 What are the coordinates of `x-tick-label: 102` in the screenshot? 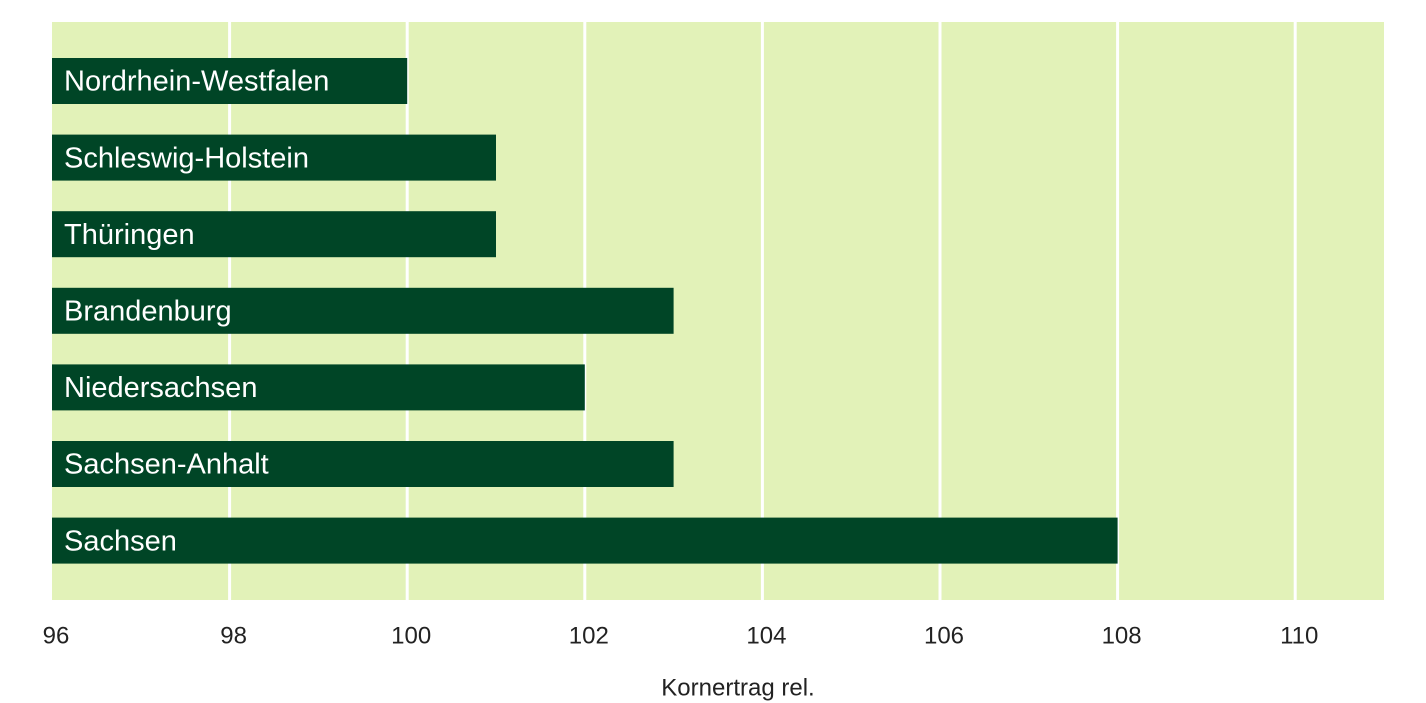 It's located at (589, 635).